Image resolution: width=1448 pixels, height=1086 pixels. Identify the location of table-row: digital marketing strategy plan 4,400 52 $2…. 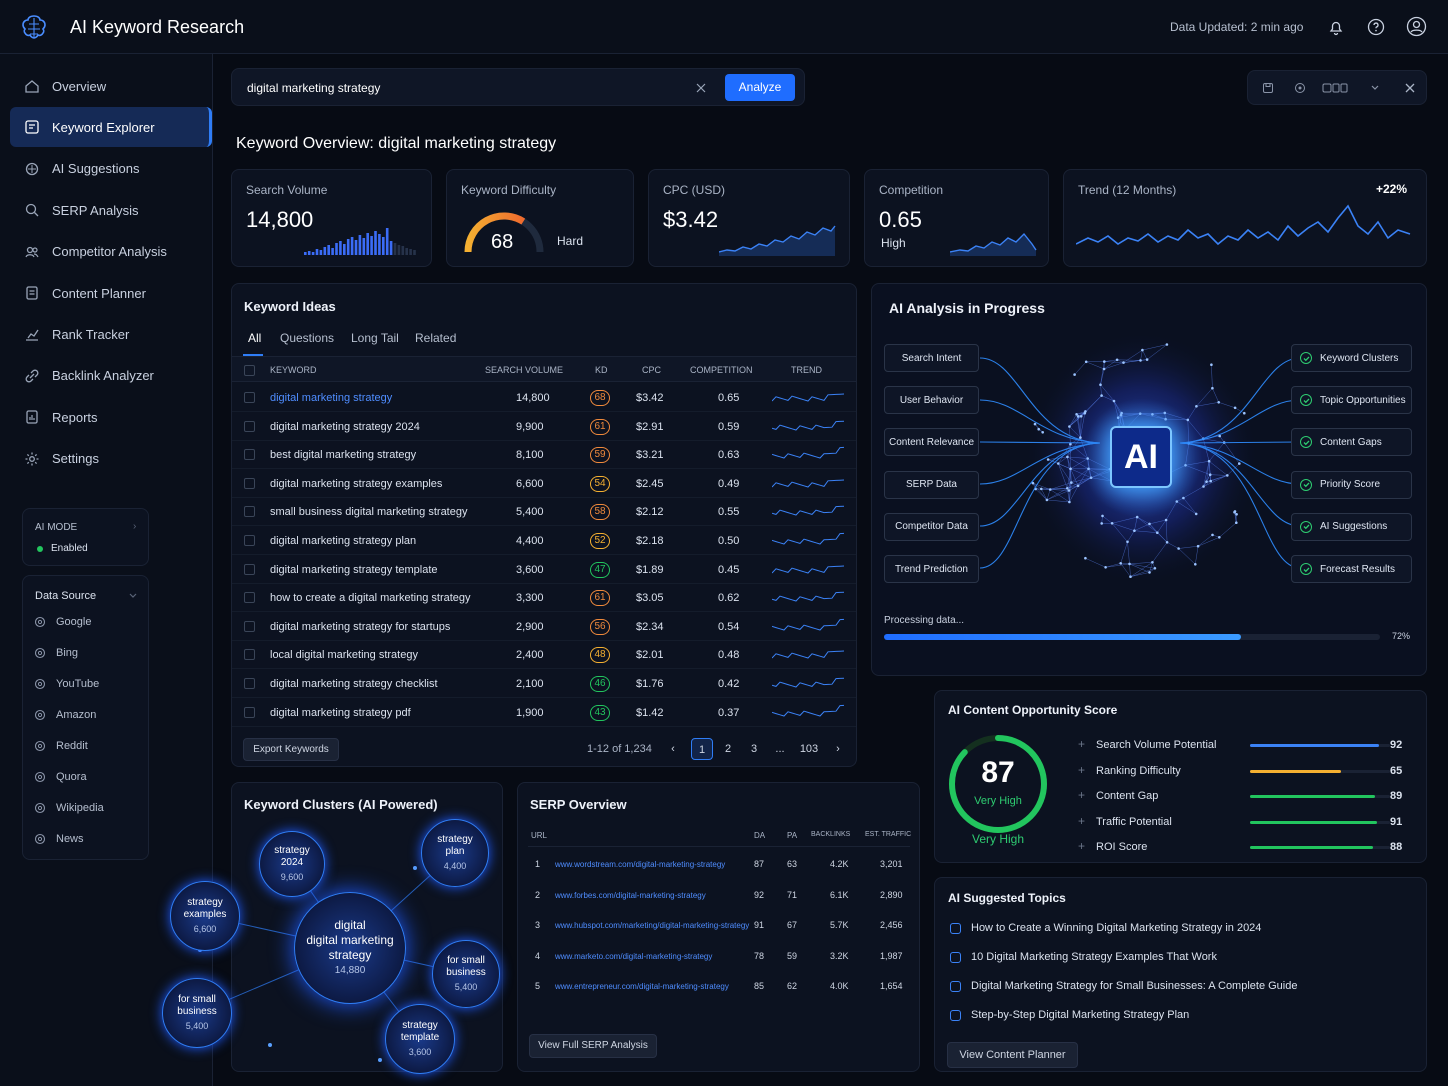
(544, 541).